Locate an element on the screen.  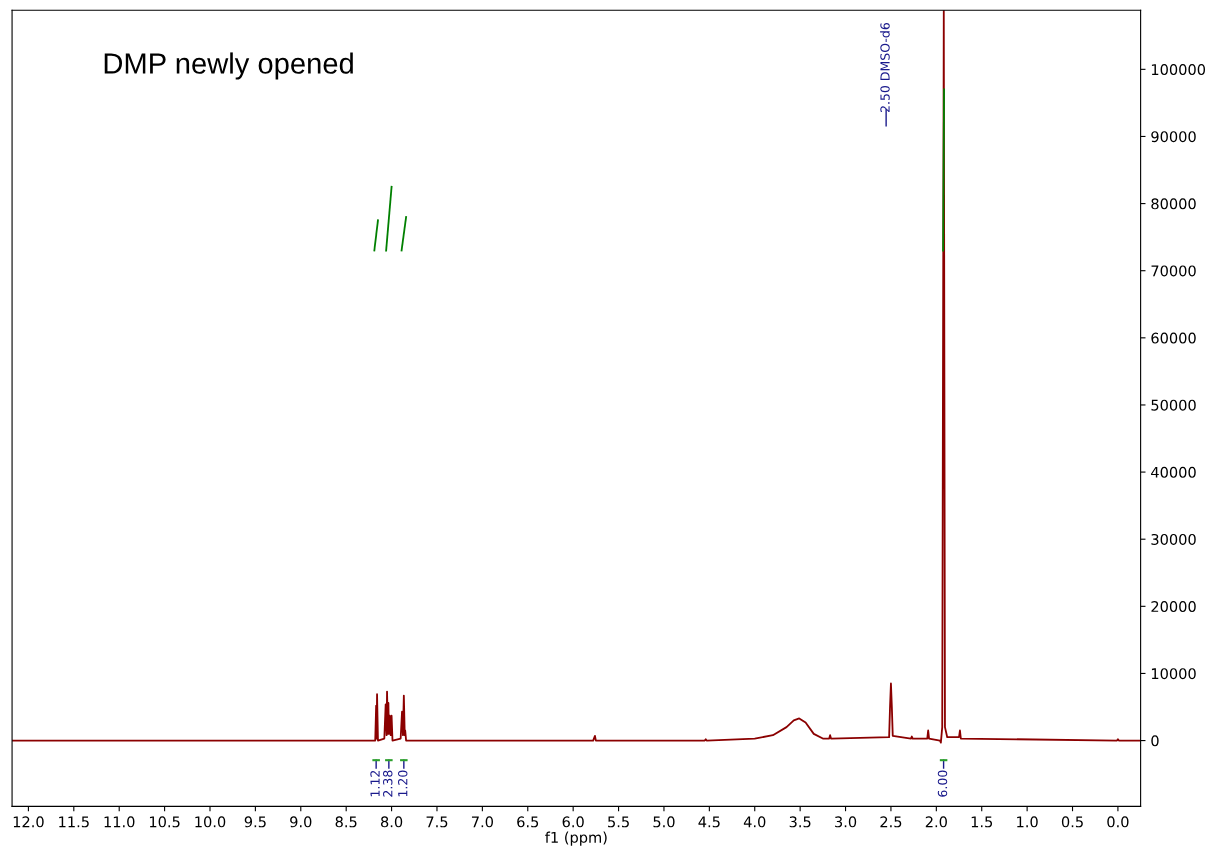
x-tick-label: 6.0 is located at coordinates (573, 822).